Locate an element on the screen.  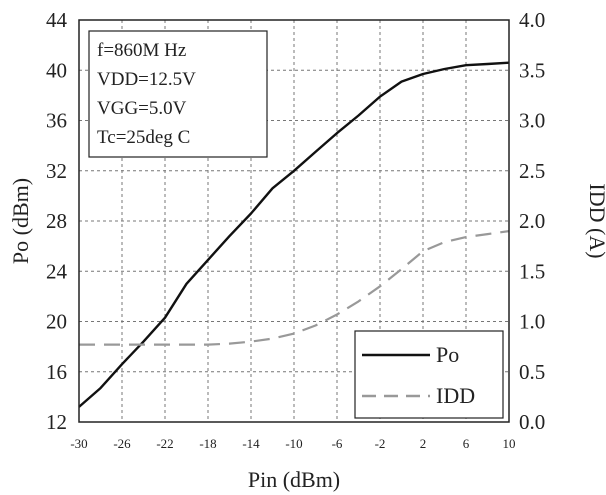
y2-tick-label: 0.5 is located at coordinates (532, 372).